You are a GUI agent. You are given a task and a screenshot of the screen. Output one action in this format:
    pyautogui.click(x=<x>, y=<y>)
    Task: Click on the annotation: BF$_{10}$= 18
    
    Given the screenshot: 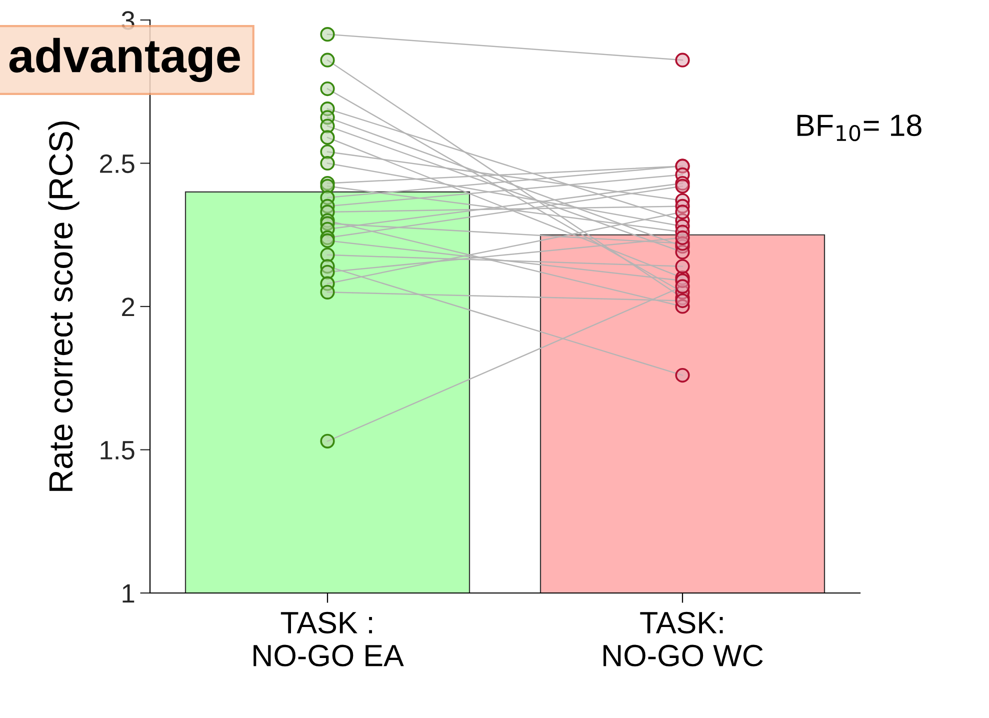 What is the action you would take?
    pyautogui.click(x=860, y=128)
    